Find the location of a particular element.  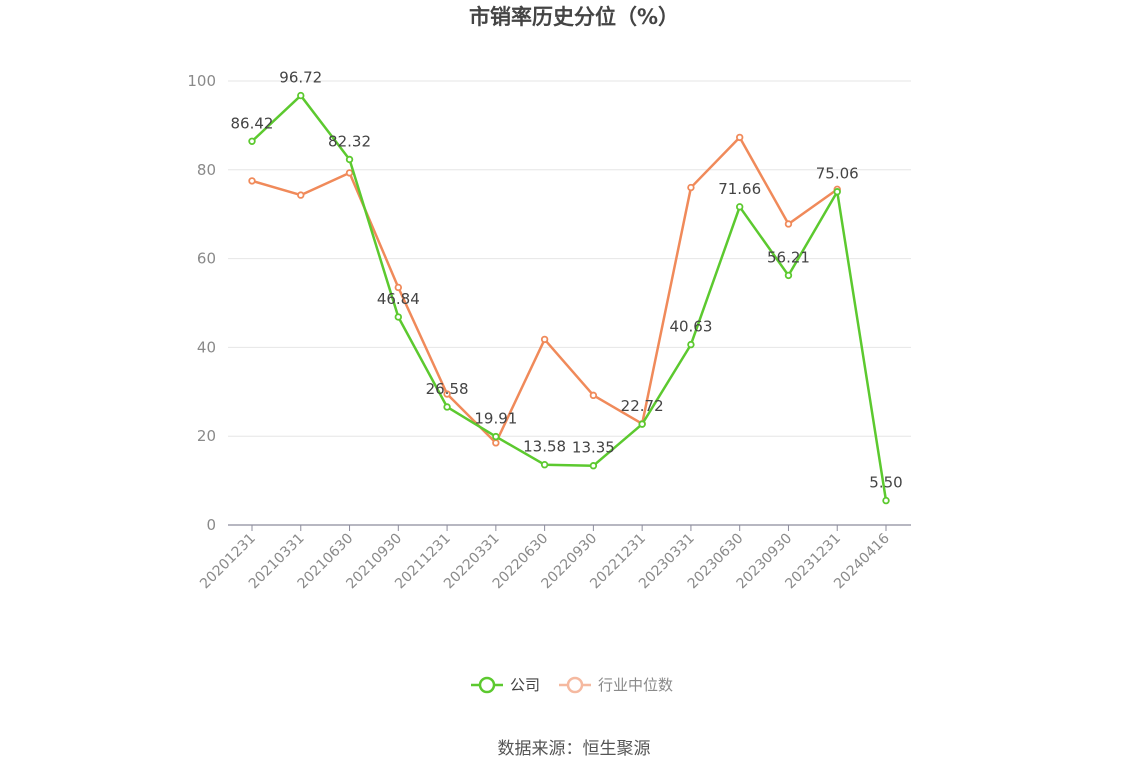

y-tick-label: 0 is located at coordinates (211, 525).